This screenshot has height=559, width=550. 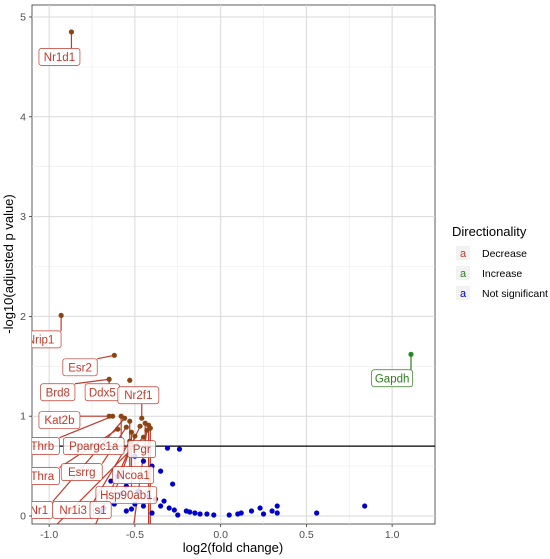 I want to click on gene-label-text: Ppargc1a, so click(x=94, y=447).